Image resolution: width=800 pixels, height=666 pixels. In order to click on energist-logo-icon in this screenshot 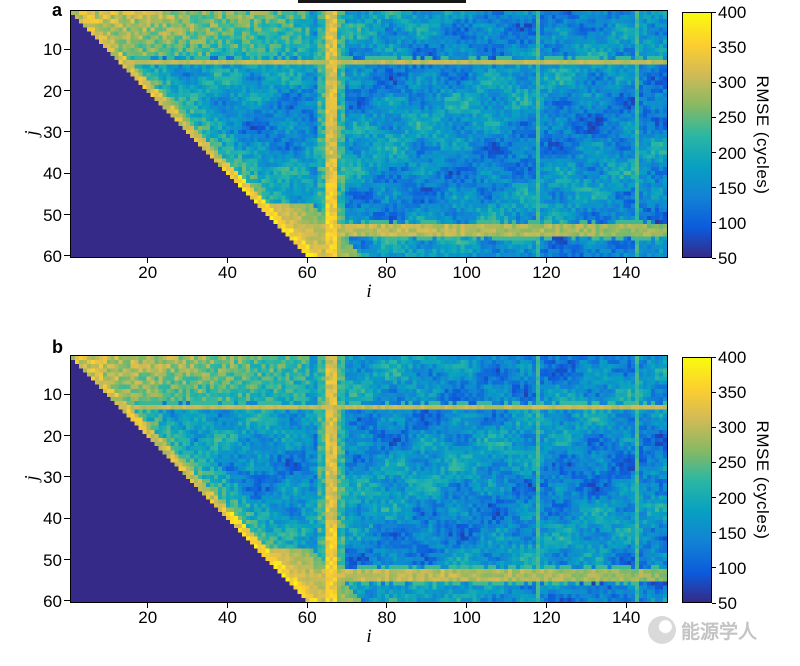, I will do `click(662, 630)`.